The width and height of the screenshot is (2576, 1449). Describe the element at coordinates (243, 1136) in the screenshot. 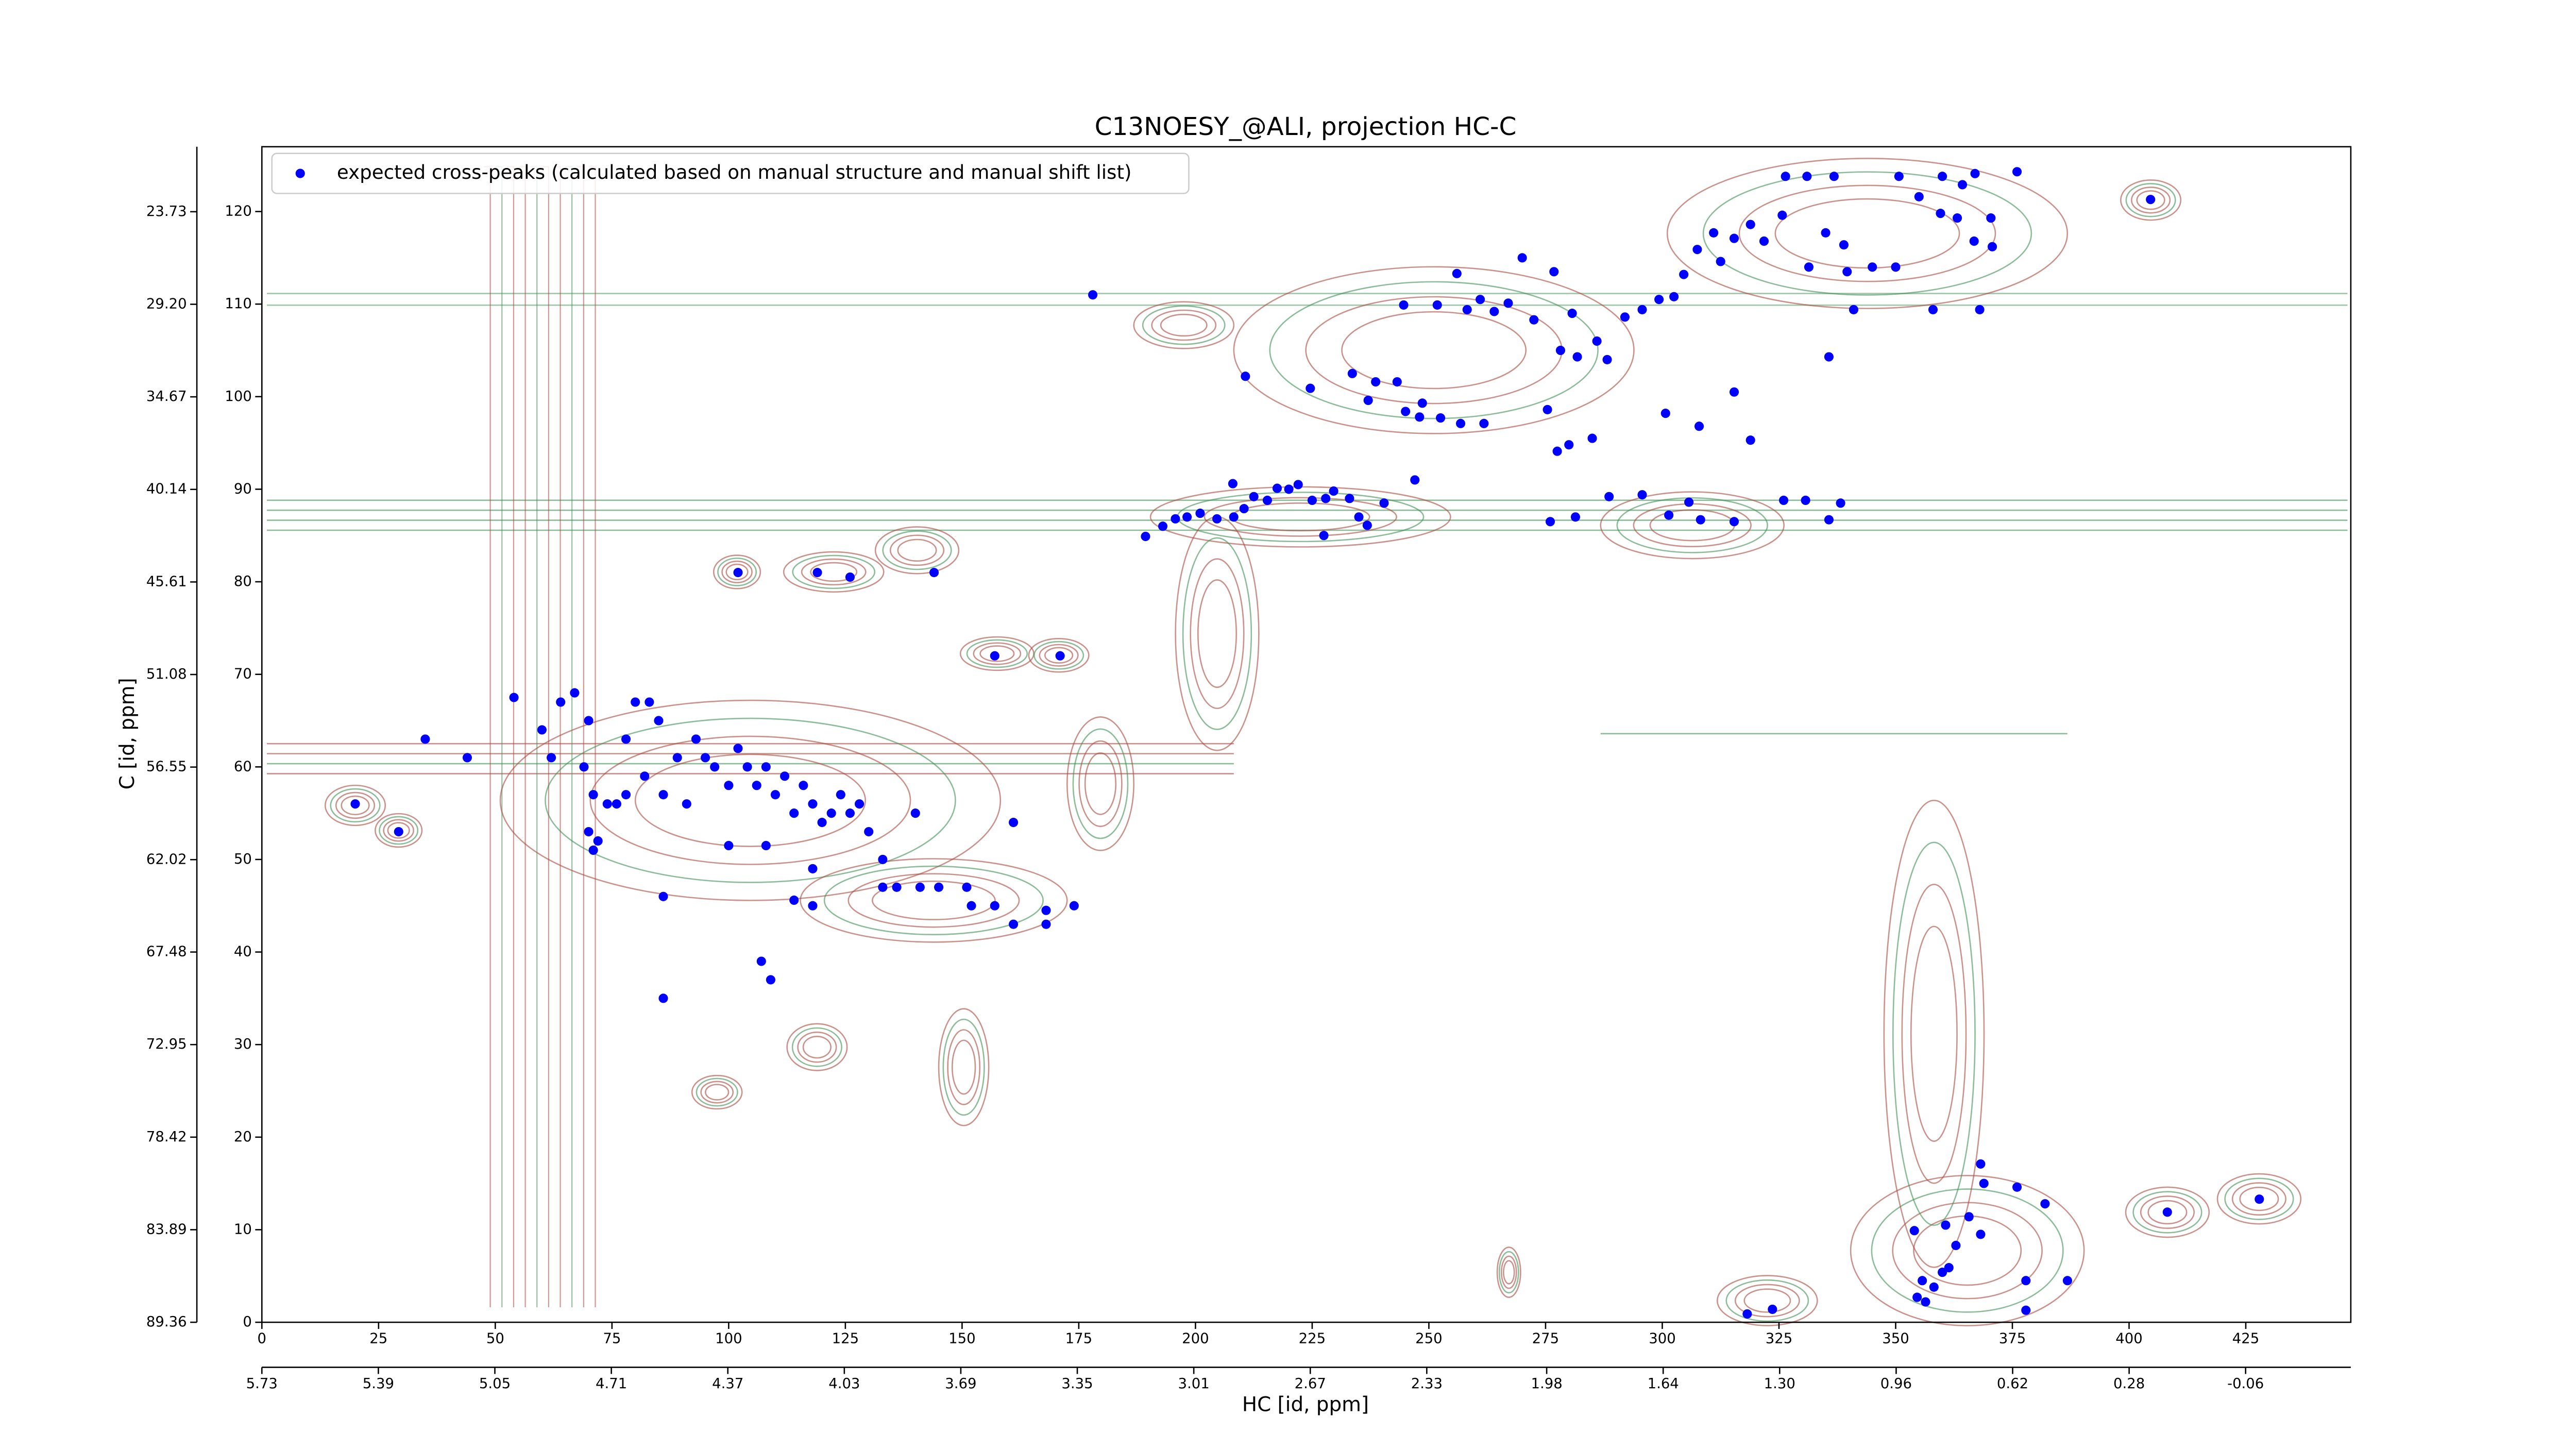

I see `y-tick-label: 20` at that location.